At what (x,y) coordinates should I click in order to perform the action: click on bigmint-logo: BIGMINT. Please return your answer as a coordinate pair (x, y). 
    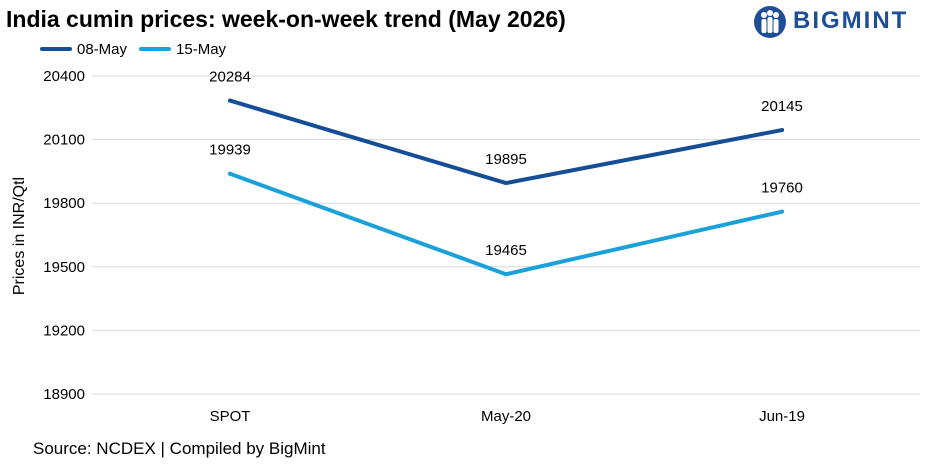
    Looking at the image, I should click on (844, 22).